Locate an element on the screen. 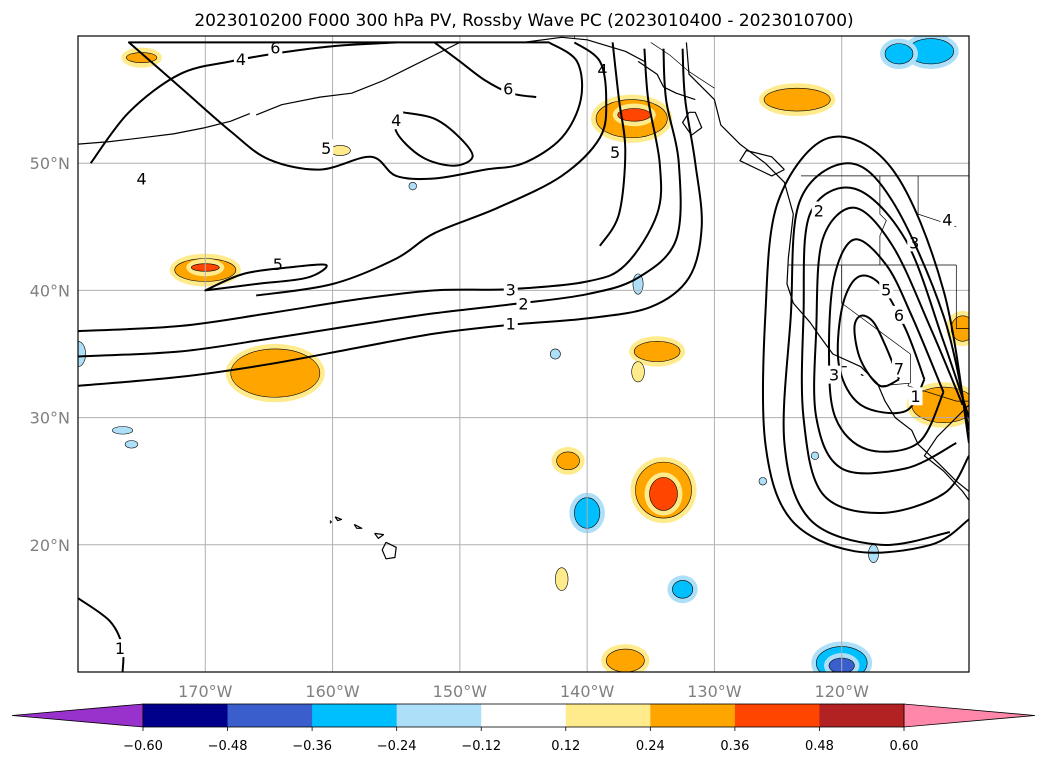 The image size is (1047, 765). colorbar-tick-label: 0.60 is located at coordinates (904, 746).